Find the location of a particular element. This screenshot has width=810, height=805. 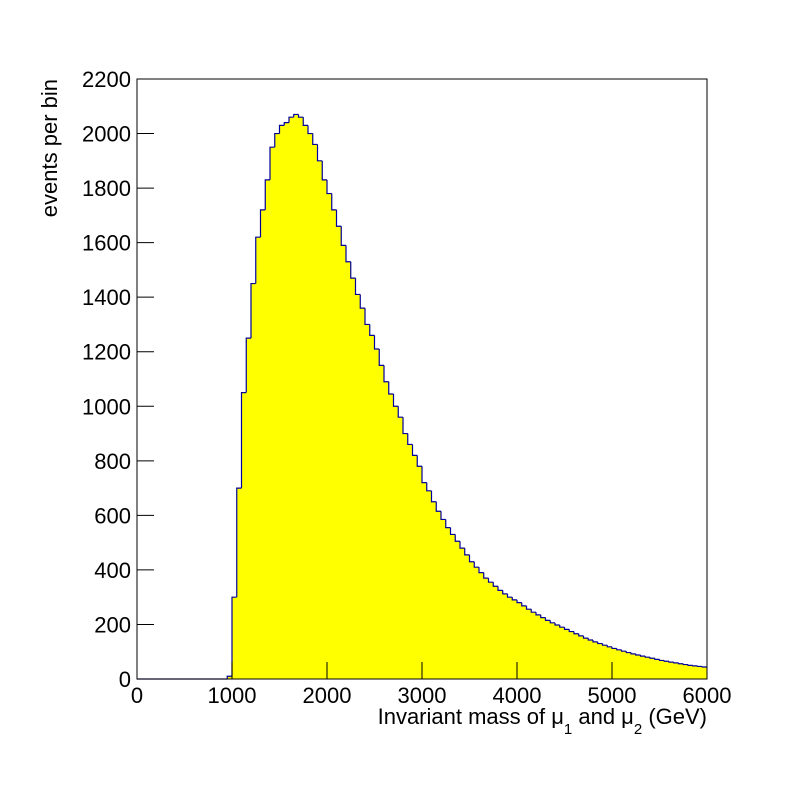

y-tick-label: 600 is located at coordinates (112, 515).